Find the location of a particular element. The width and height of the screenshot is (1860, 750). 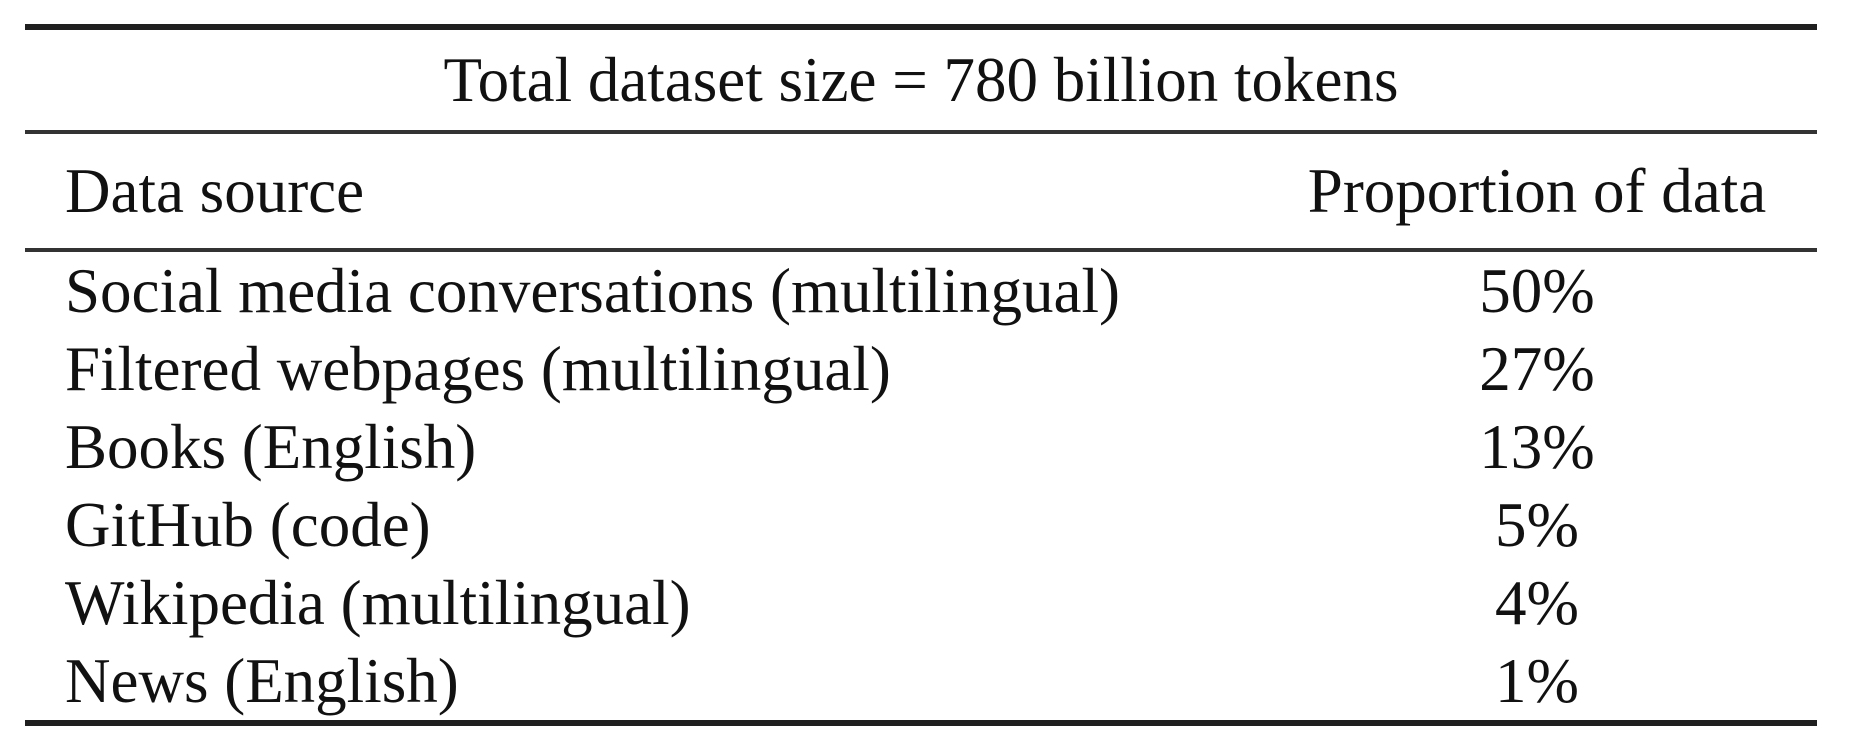

proportion-cell: 5% is located at coordinates (1537, 524).